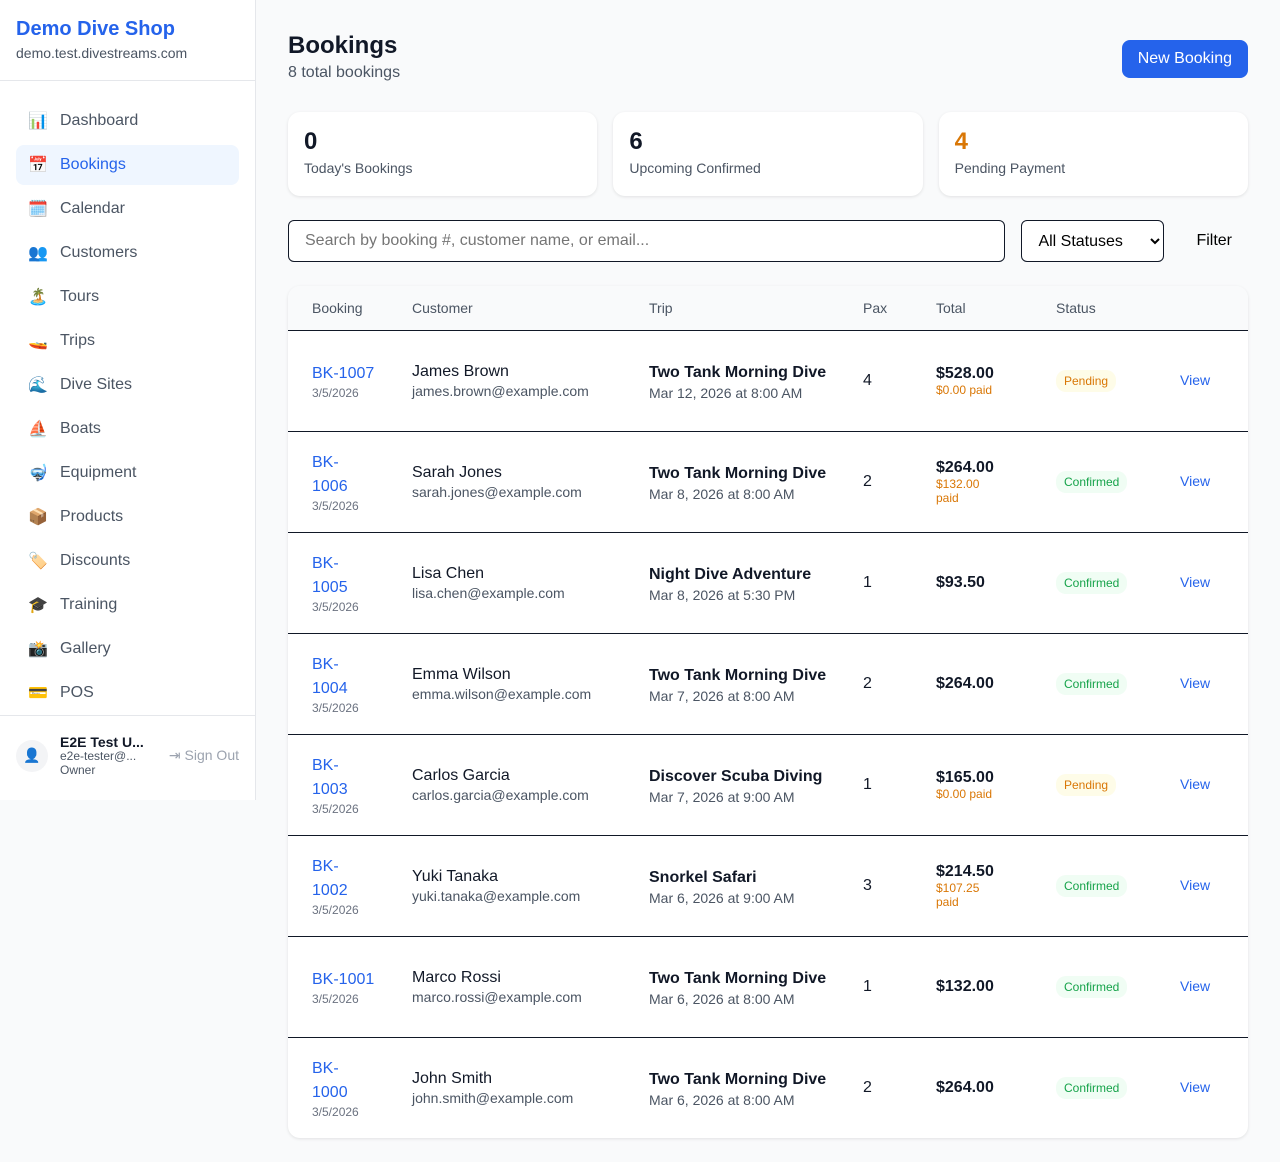 This screenshot has width=1280, height=1162. What do you see at coordinates (127, 605) in the screenshot?
I see `sidebar-item-training: 🎓 Training` at bounding box center [127, 605].